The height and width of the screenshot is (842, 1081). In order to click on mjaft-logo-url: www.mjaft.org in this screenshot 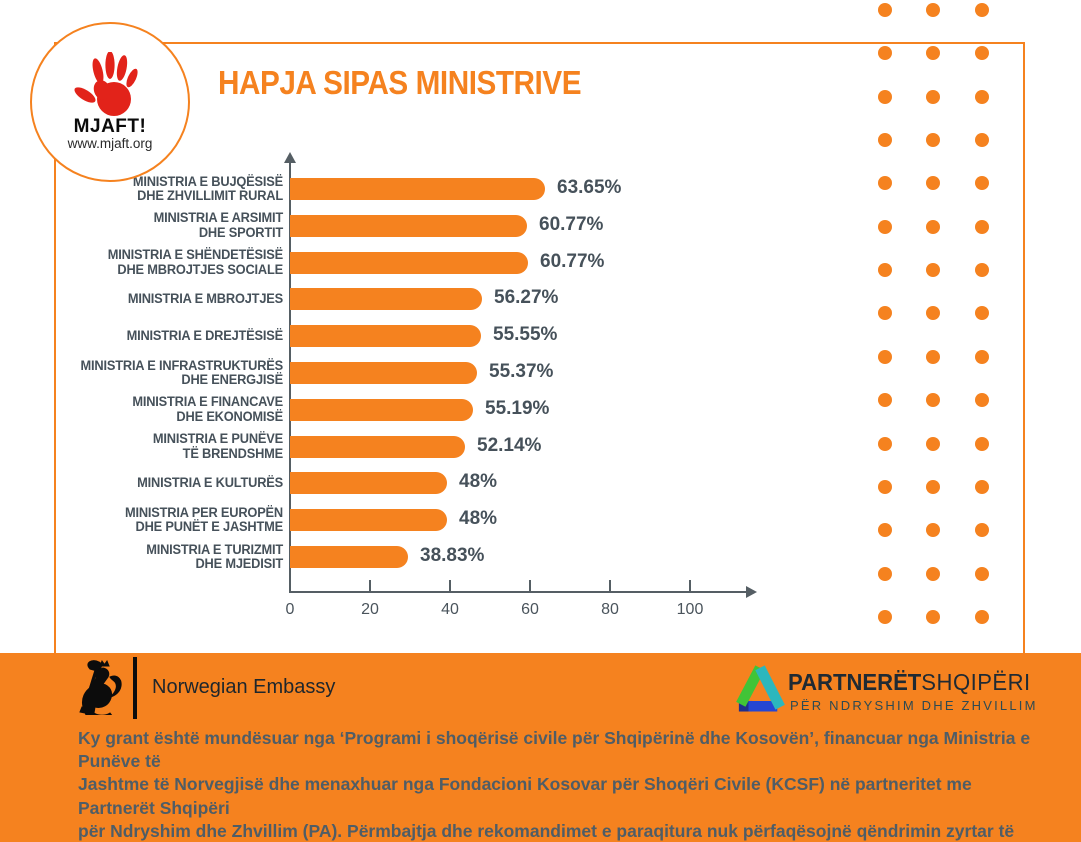, I will do `click(110, 143)`.